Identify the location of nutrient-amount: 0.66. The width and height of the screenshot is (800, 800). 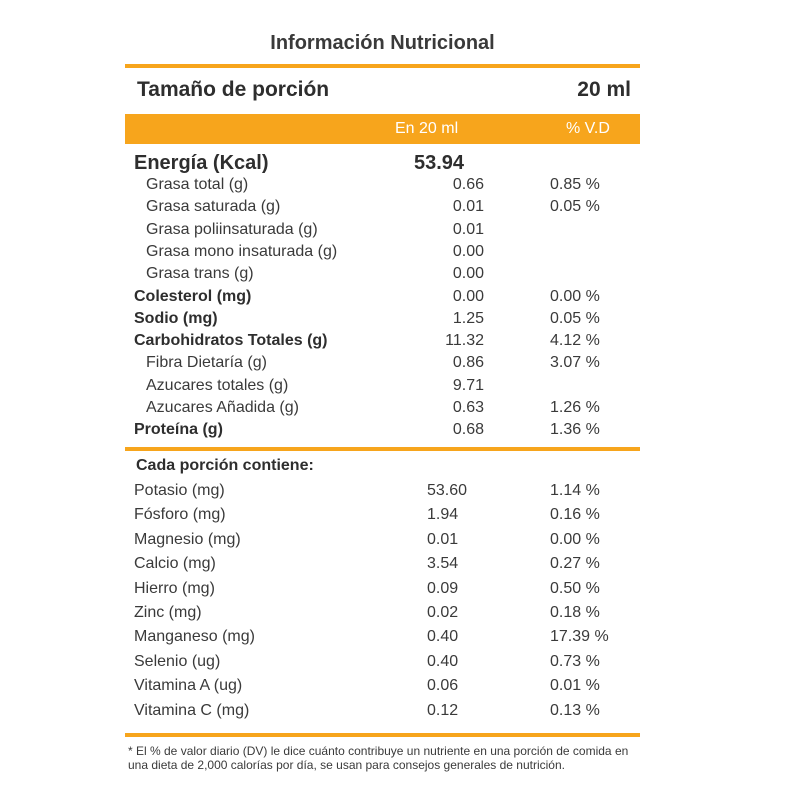
(468, 184).